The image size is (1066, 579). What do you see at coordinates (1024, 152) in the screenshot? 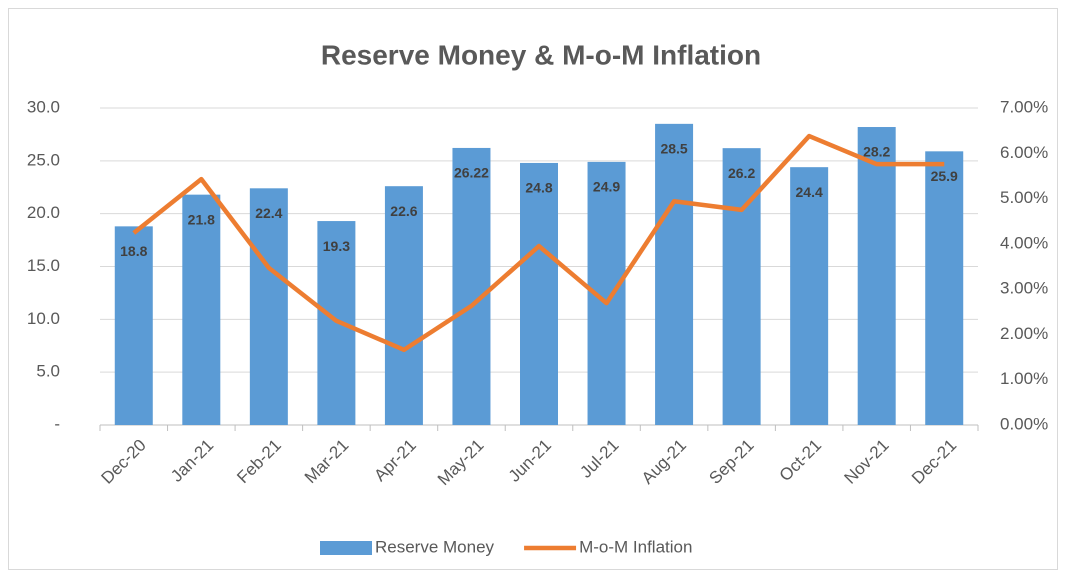
I see `y2-tick-label: 6.00%` at bounding box center [1024, 152].